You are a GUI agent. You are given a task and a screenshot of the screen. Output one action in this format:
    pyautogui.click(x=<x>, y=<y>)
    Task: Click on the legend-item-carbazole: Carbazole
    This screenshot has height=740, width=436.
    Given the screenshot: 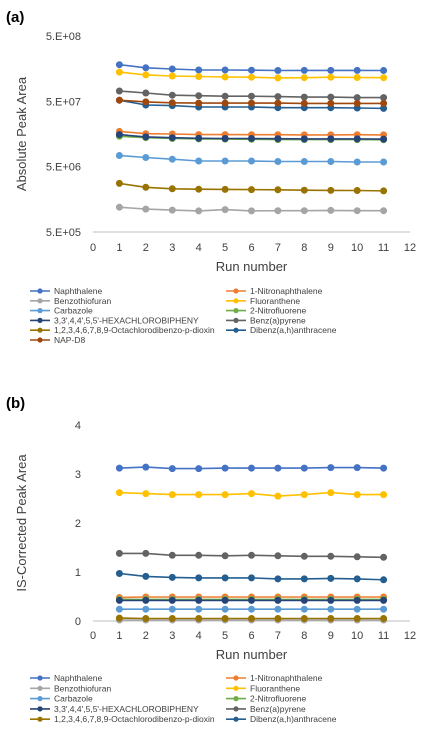 What is the action you would take?
    pyautogui.click(x=61, y=311)
    